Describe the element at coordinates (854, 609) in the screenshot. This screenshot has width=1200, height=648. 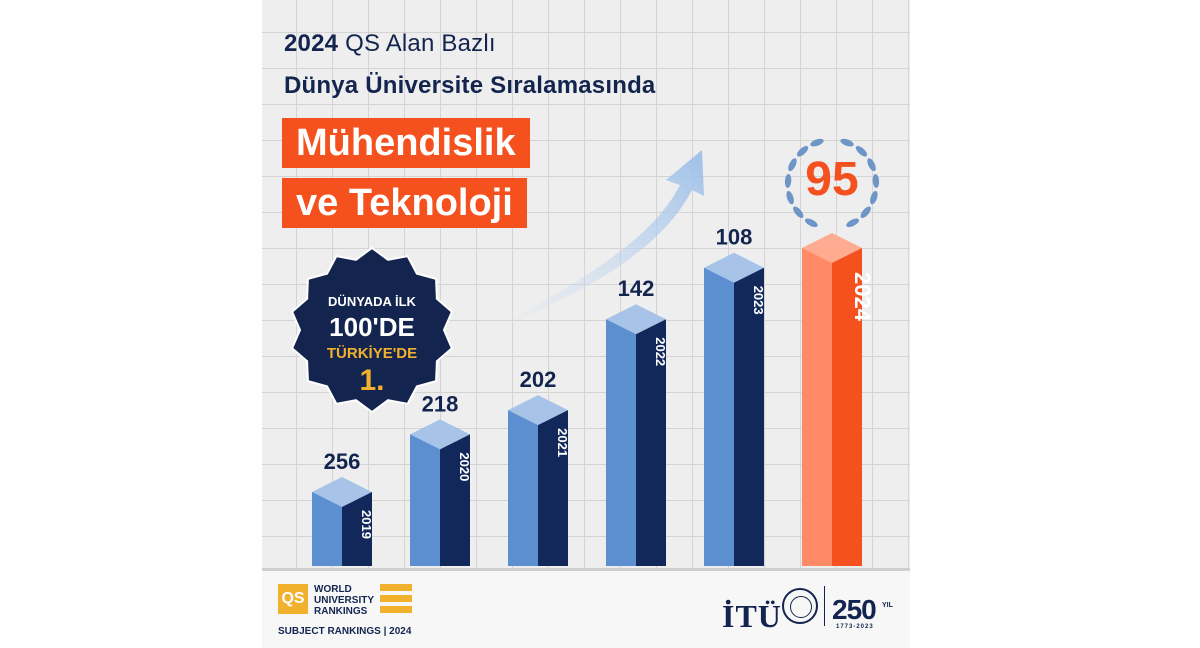
I see `anniversary-logo: 250` at that location.